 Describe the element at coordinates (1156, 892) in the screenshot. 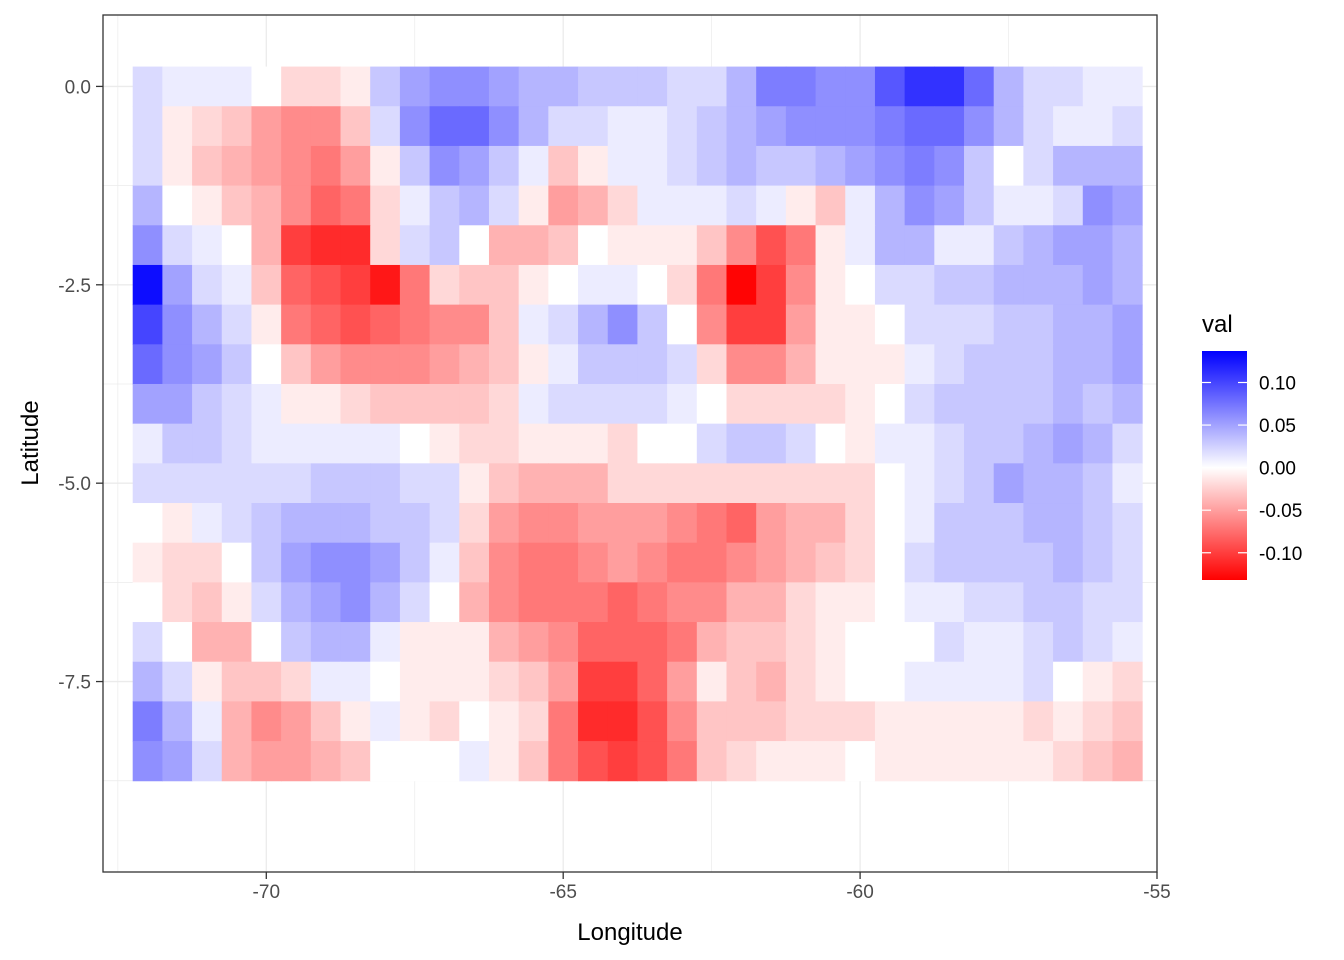

I see `x-tick-label: -55` at that location.